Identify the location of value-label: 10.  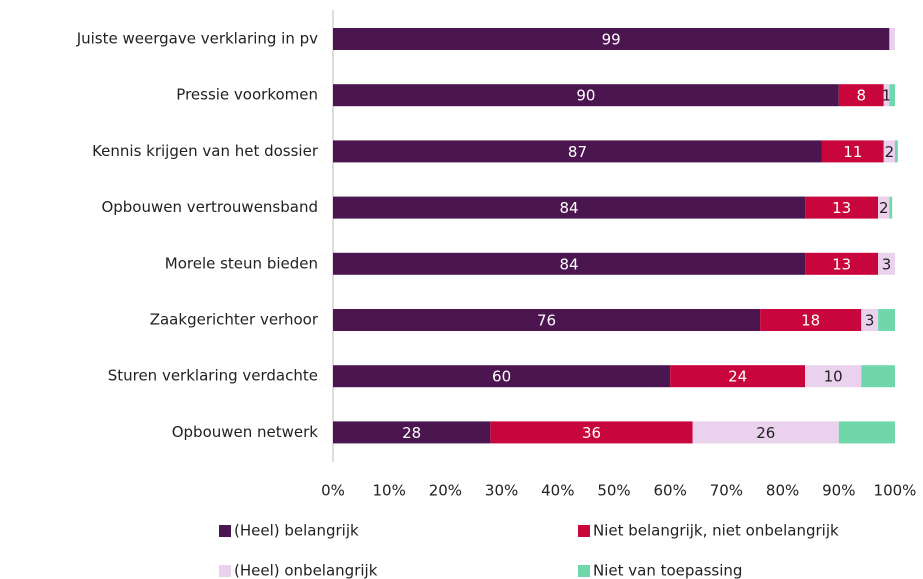
(833, 377).